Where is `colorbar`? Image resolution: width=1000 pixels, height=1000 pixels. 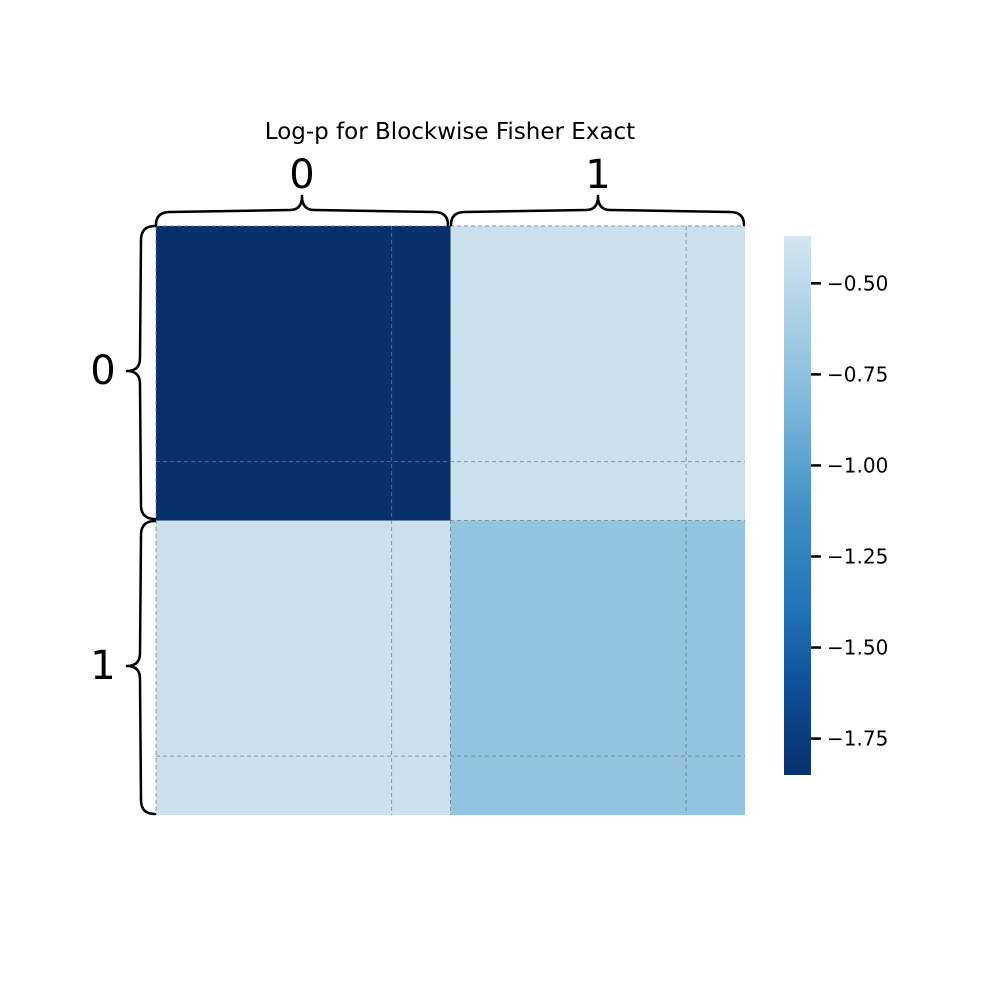 colorbar is located at coordinates (797, 505).